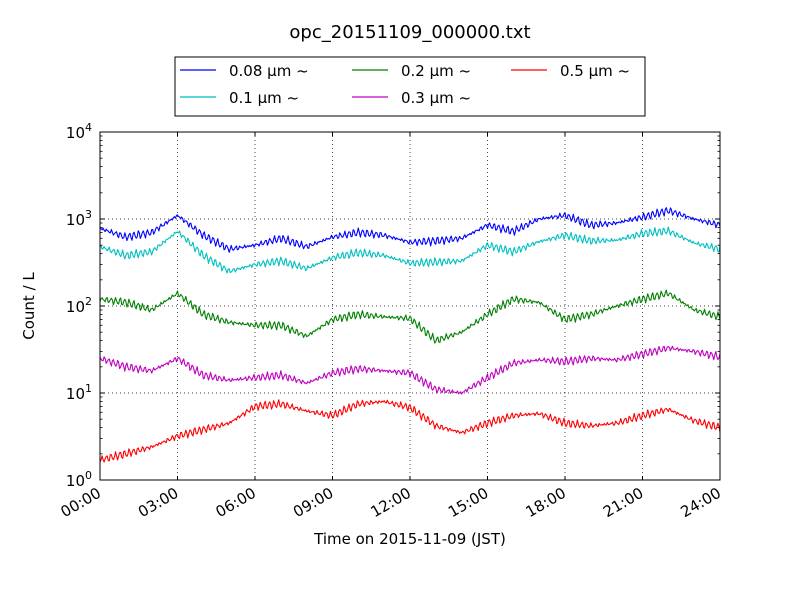 The width and height of the screenshot is (800, 604). I want to click on y-tick-label: 10², so click(79, 305).